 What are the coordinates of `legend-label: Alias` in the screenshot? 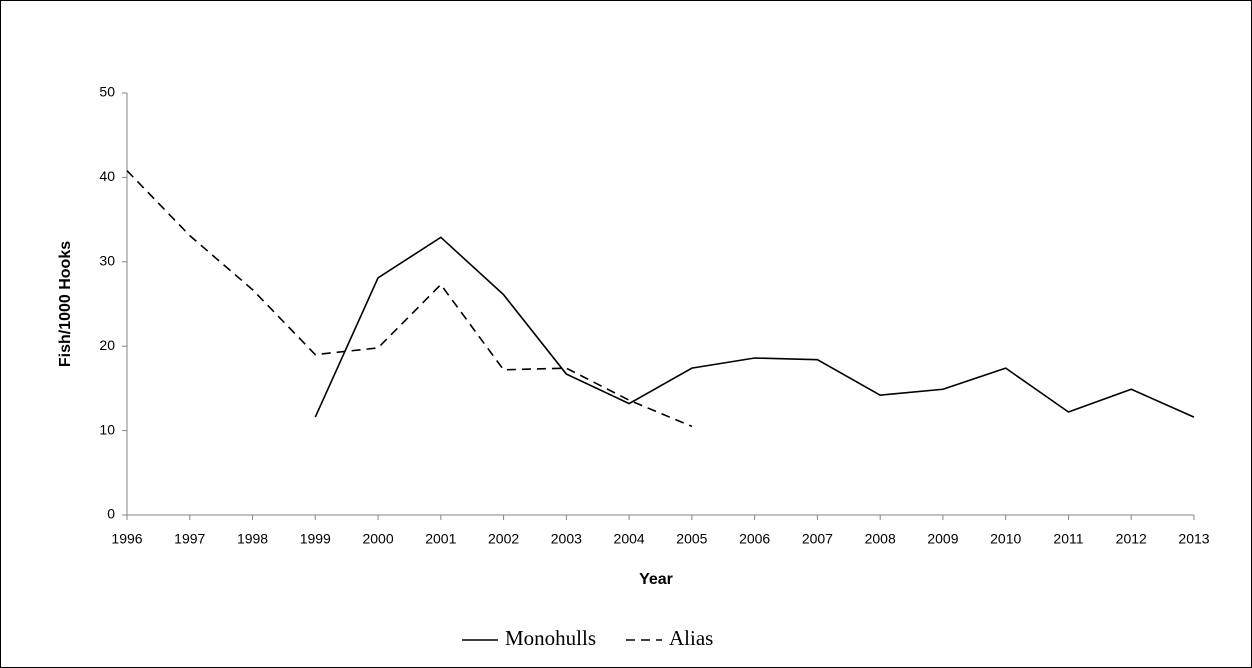 It's located at (691, 638).